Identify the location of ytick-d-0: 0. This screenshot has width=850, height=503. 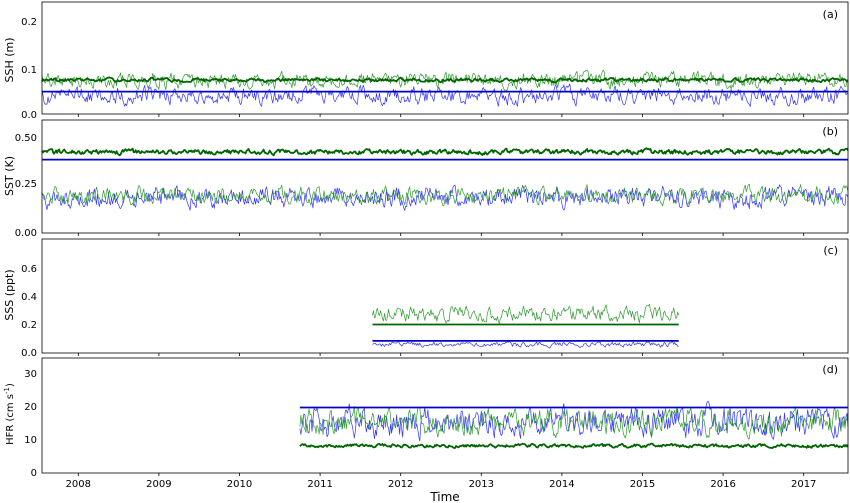
(34, 473).